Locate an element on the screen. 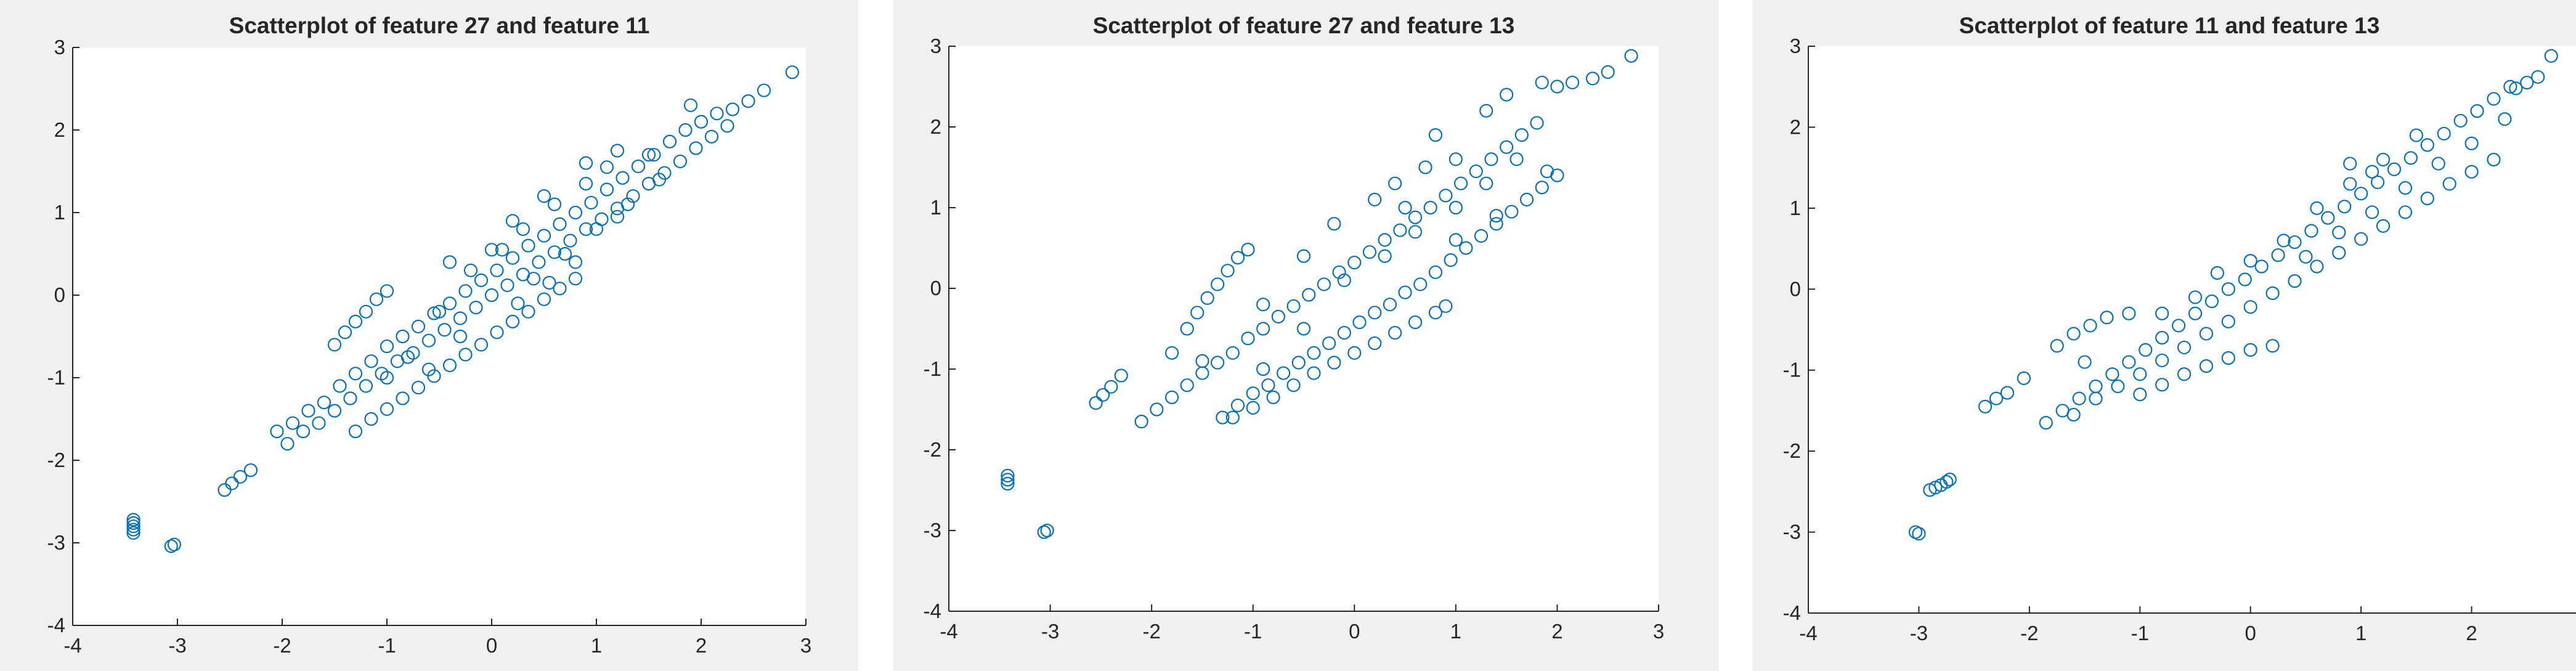  x-tick-label: 1 is located at coordinates (596, 645).